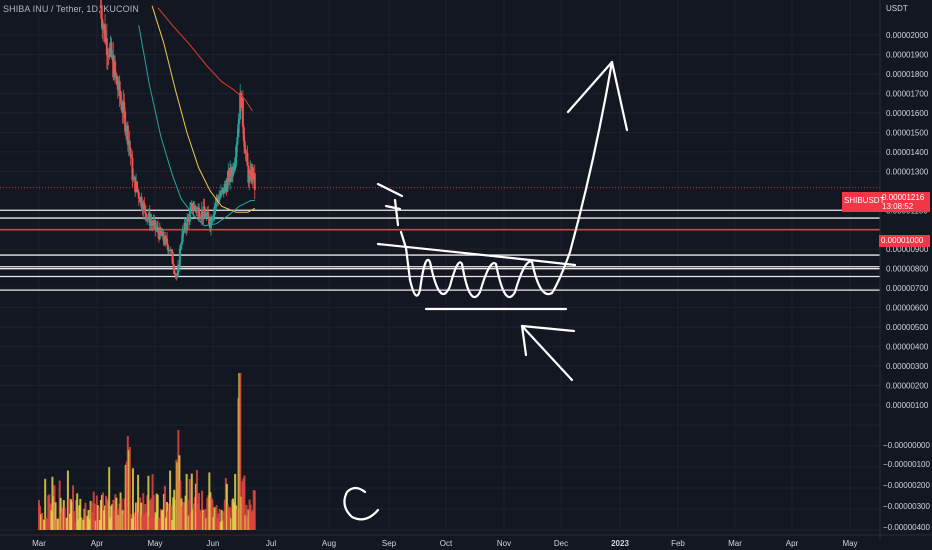  What do you see at coordinates (678, 543) in the screenshot?
I see `time-tick-label: Feb` at bounding box center [678, 543].